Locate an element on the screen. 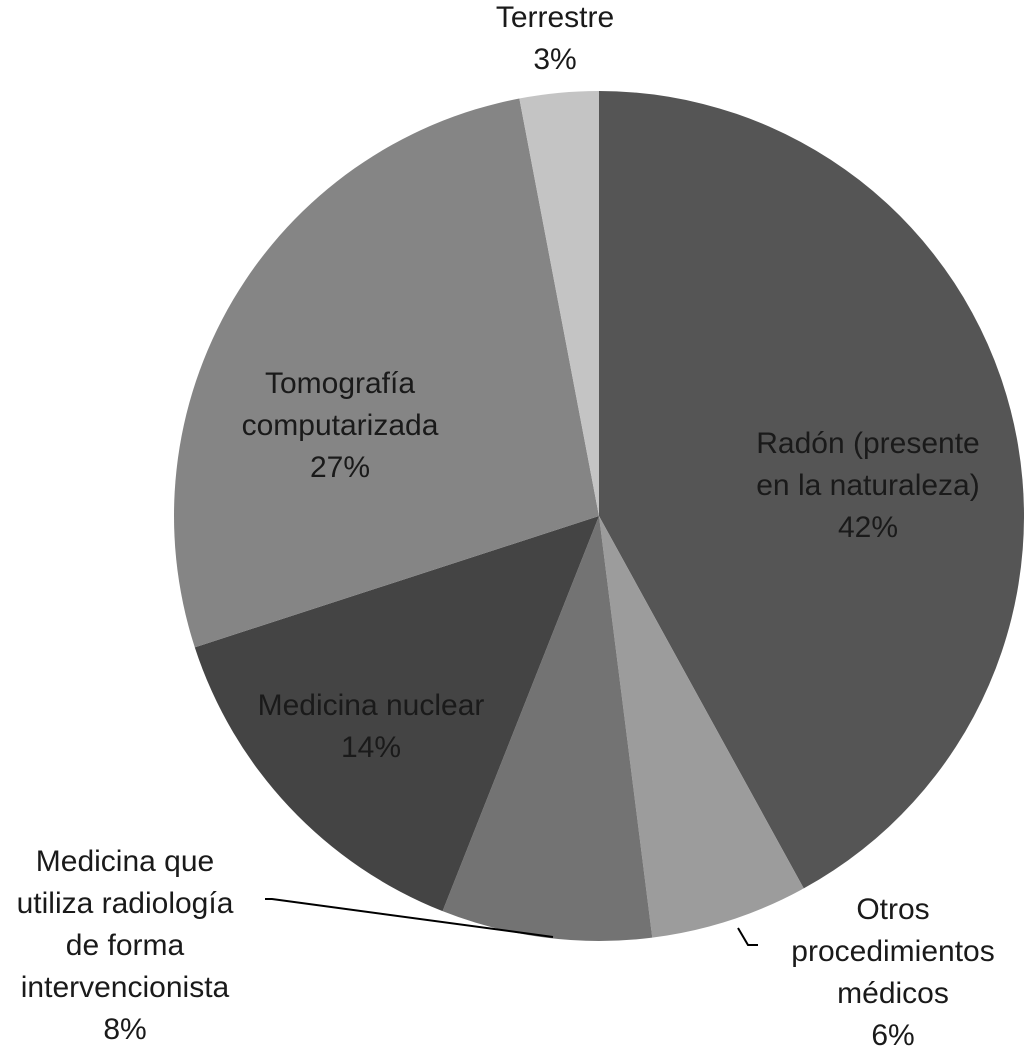 This screenshot has width=1024, height=1054. slice-percent-label: 3% is located at coordinates (554, 59).